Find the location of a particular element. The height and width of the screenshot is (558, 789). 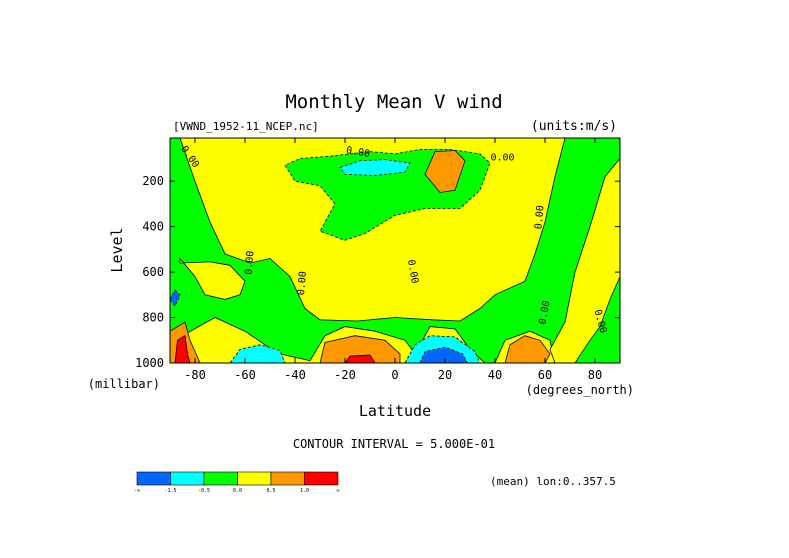

contour-label-4: 0.00 is located at coordinates (302, 283).